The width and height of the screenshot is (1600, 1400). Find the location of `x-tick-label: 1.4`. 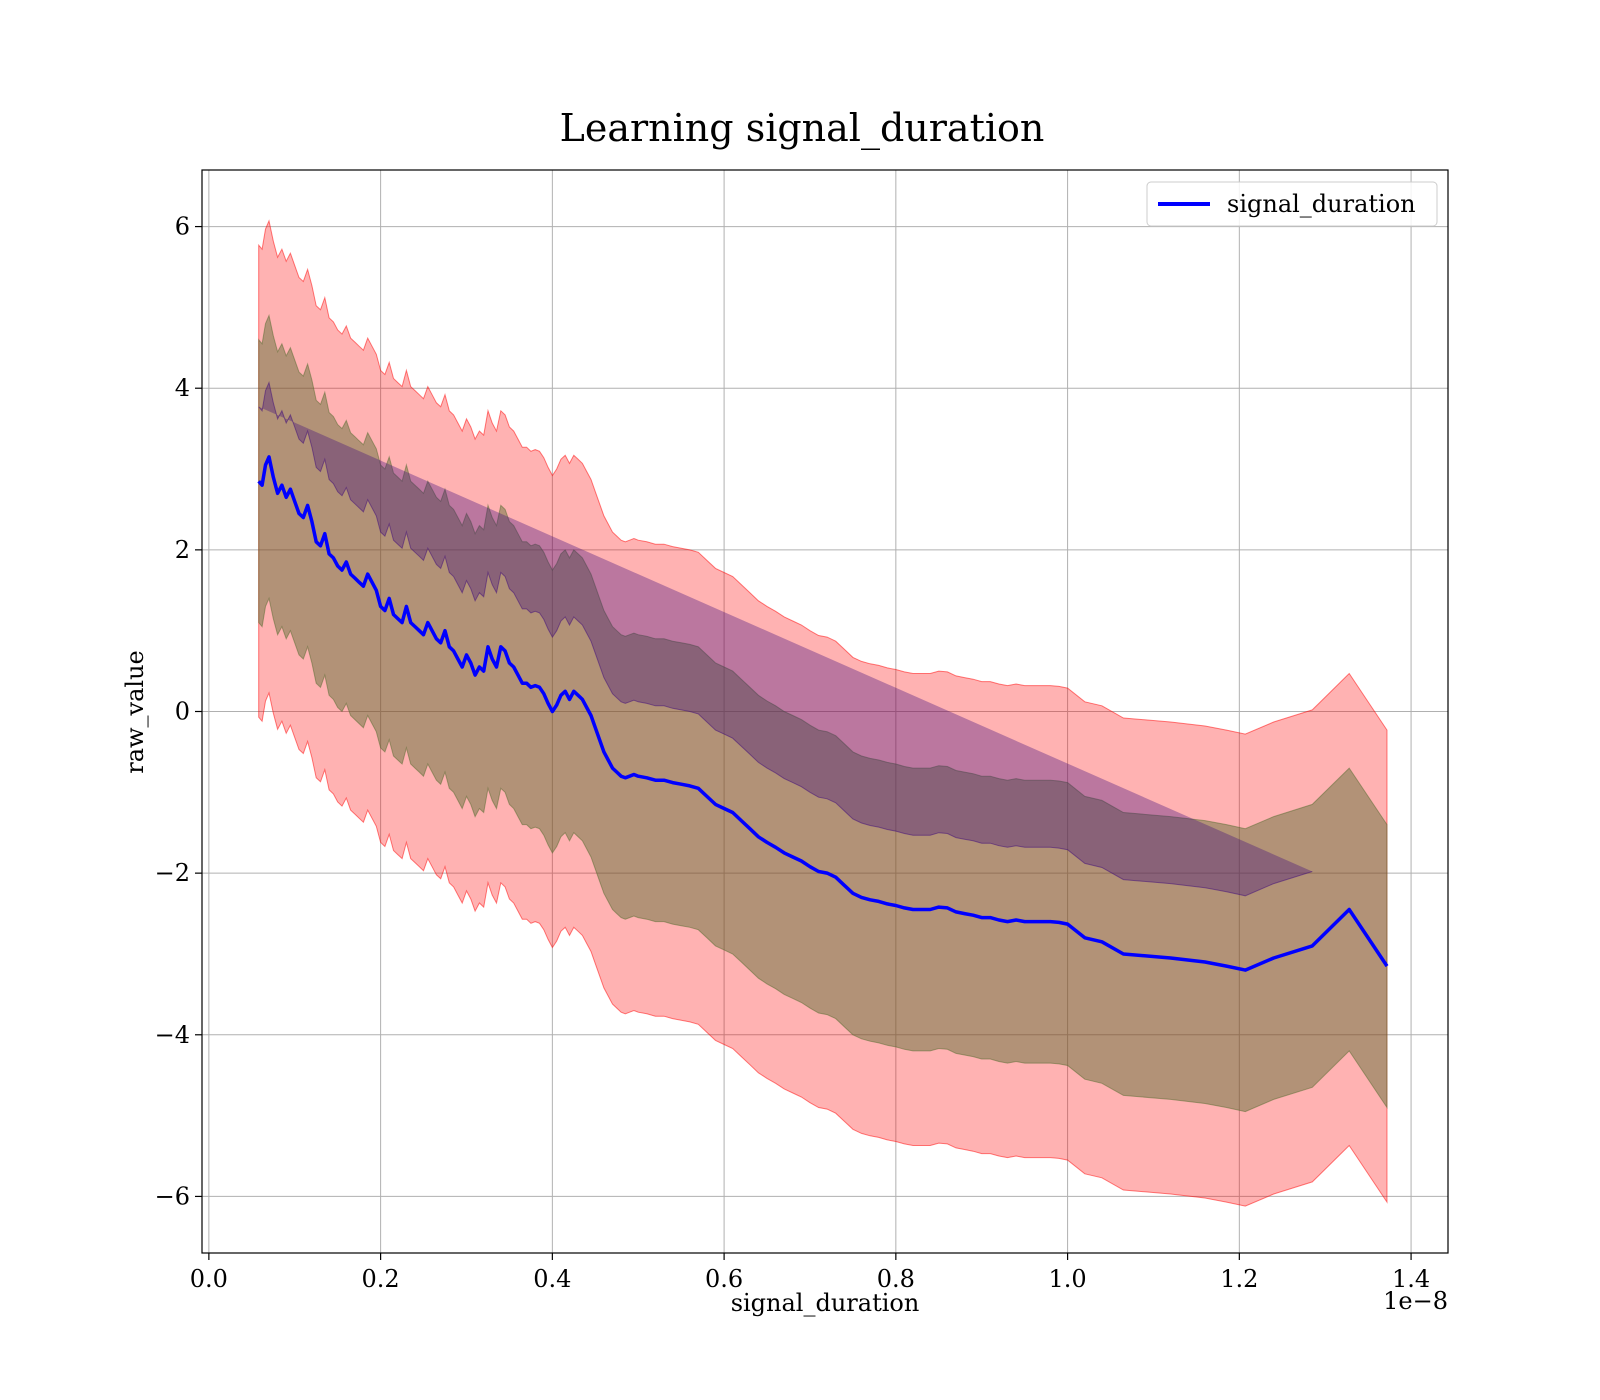

x-tick-label: 1.4 is located at coordinates (1411, 1279).